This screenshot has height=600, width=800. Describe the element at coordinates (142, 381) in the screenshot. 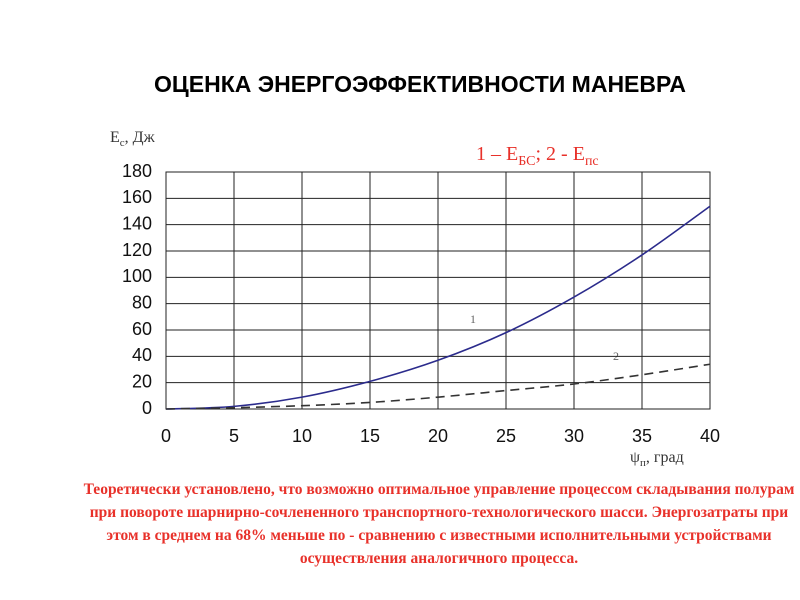

I see `y-tick-label: 20` at that location.